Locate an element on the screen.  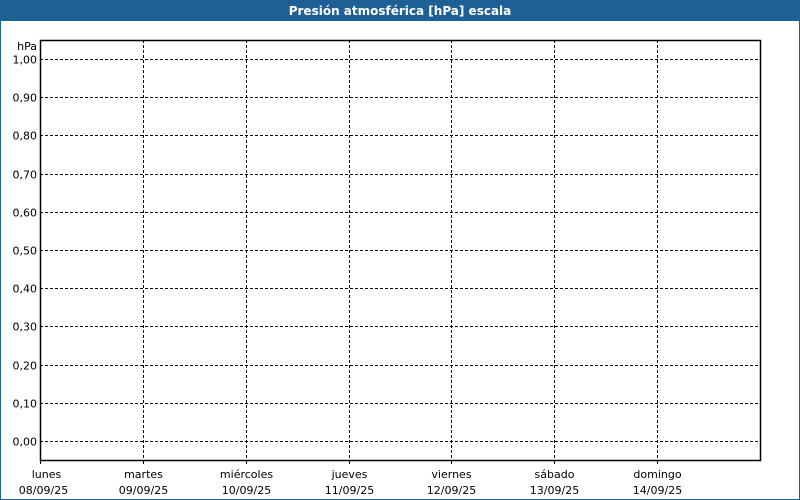
y-tick-label: 0,20 is located at coordinates (25, 366).